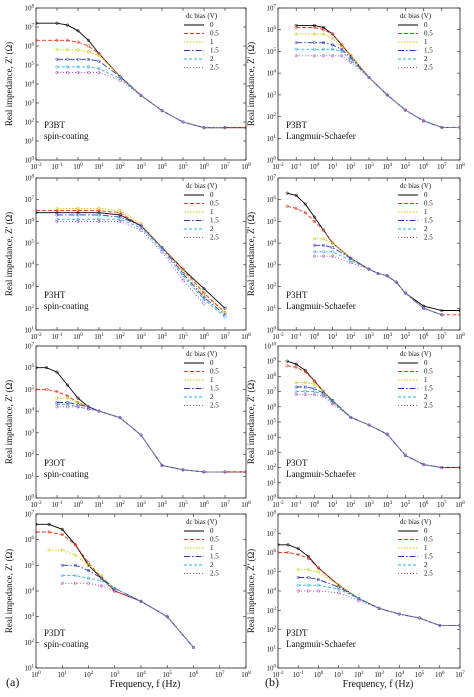  What do you see at coordinates (212, 565) in the screenshot?
I see `legend-label-2: 2` at bounding box center [212, 565].